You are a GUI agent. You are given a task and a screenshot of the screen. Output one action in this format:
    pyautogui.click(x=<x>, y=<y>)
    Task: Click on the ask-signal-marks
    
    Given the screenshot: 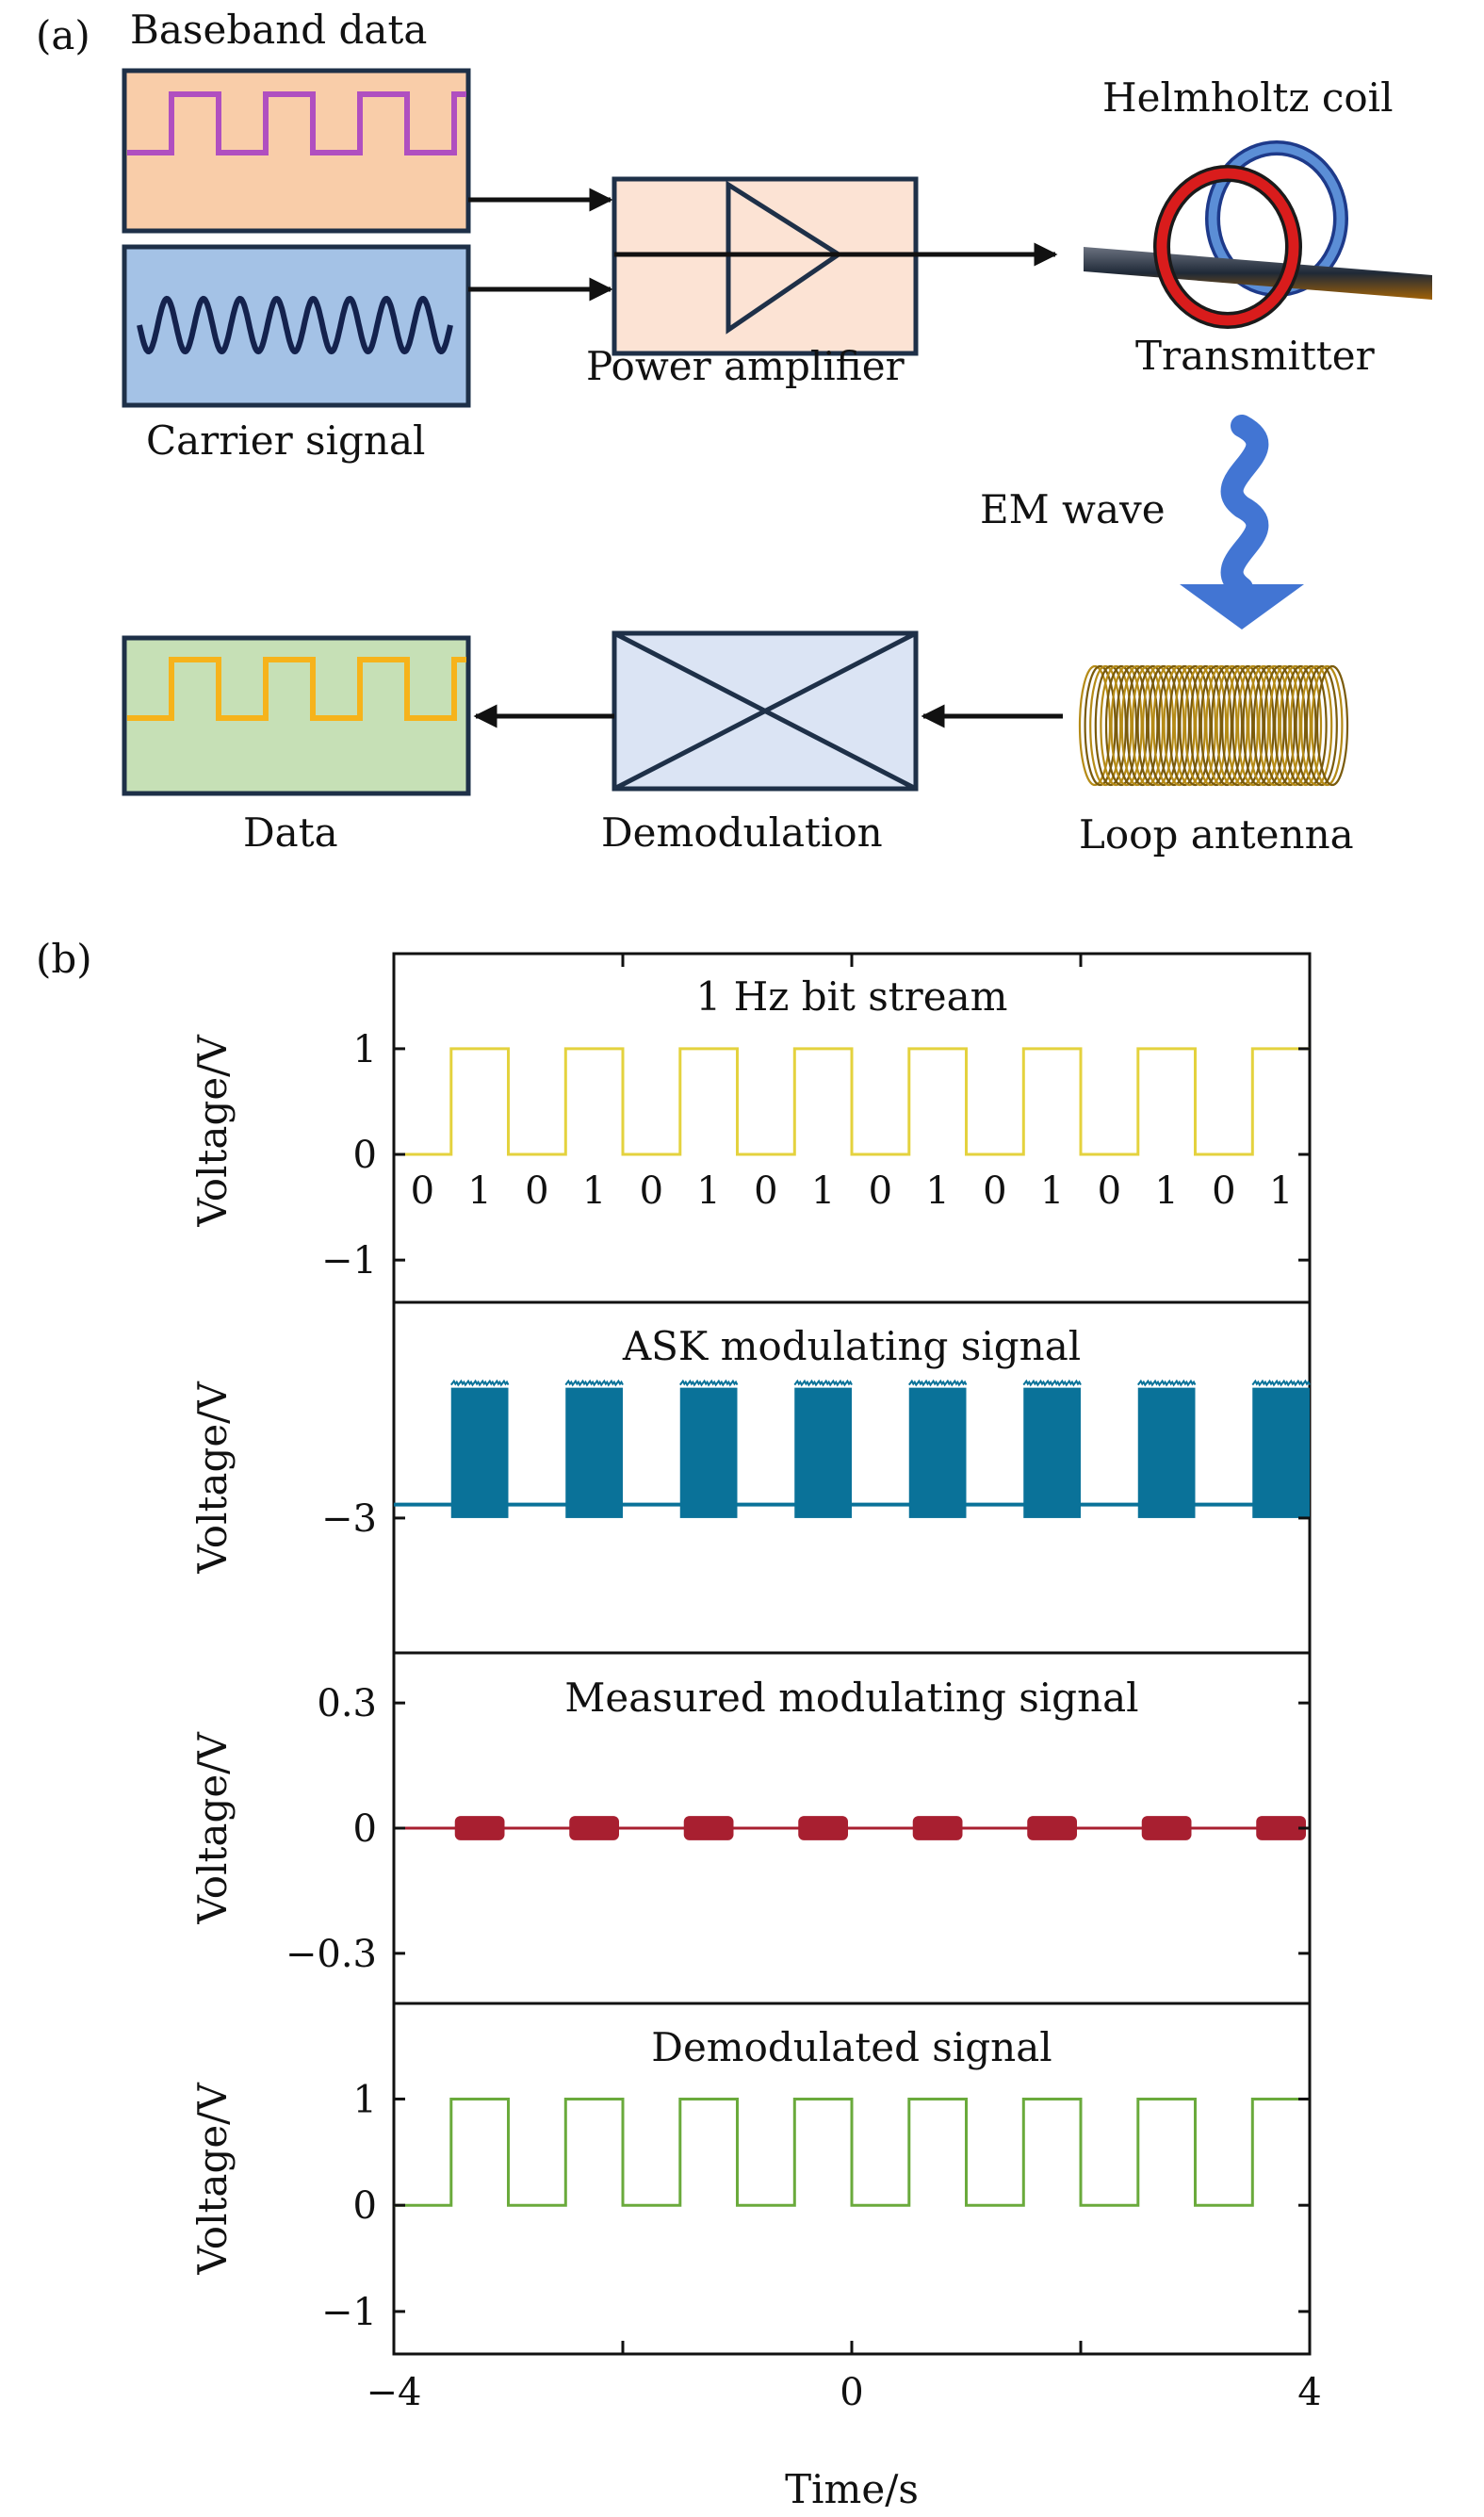 What is the action you would take?
    pyautogui.click(x=852, y=1448)
    